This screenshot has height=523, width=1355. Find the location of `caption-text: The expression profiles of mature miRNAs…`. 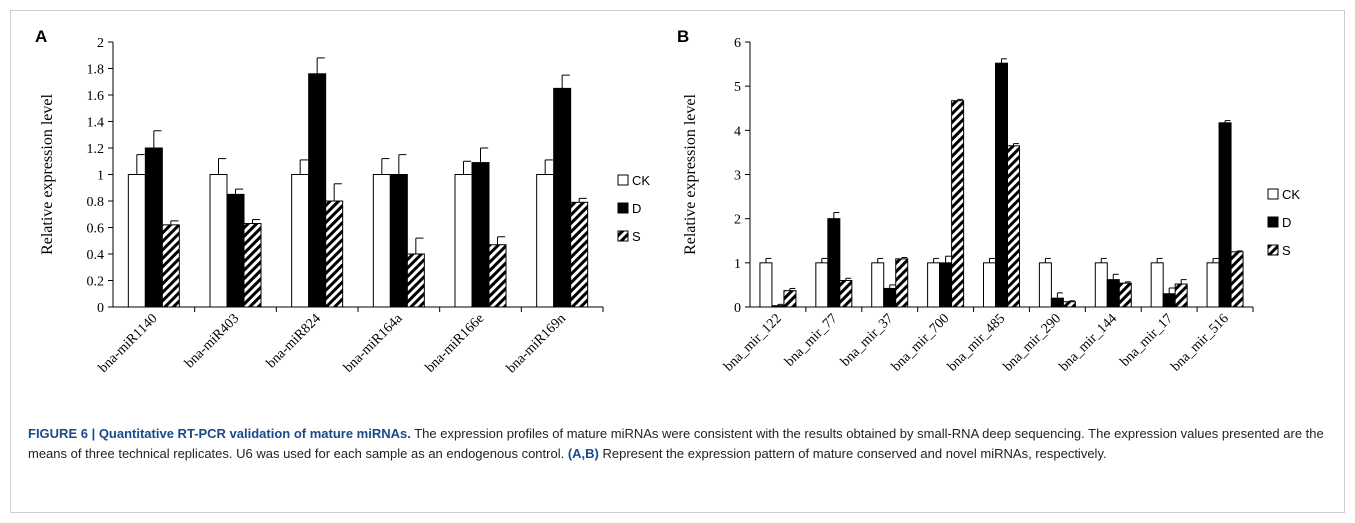

caption-text: The expression profiles of mature miRNAs… is located at coordinates (676, 443).